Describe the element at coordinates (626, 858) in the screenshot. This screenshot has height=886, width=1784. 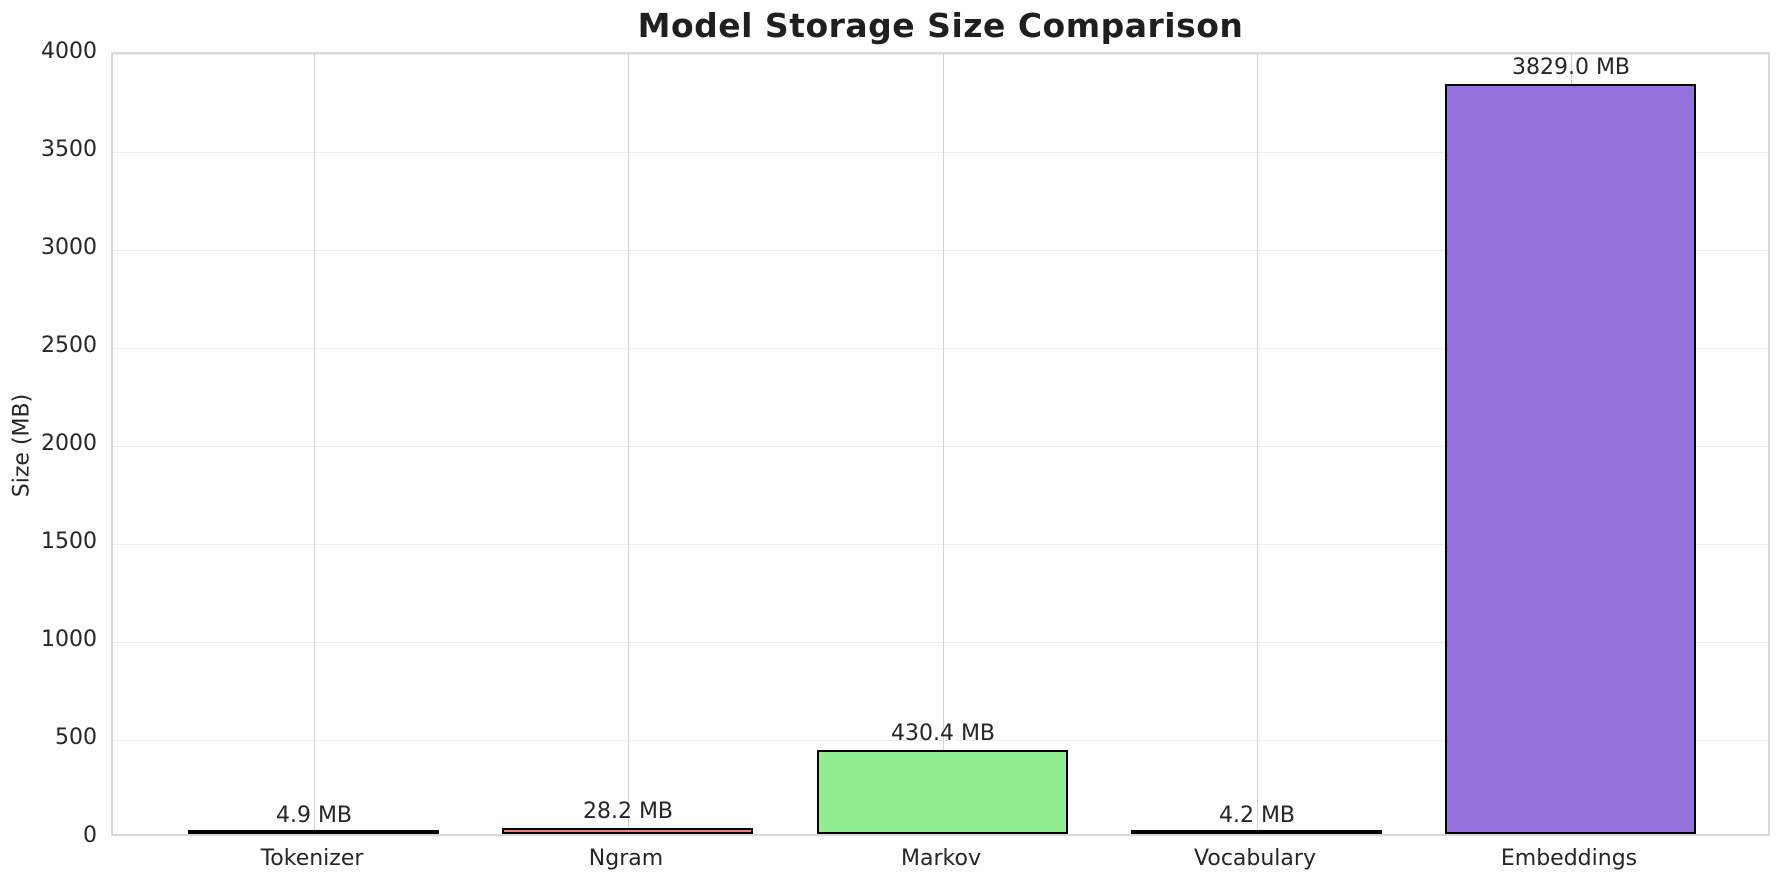
I see `x-tick-label-ngram: Ngram` at that location.